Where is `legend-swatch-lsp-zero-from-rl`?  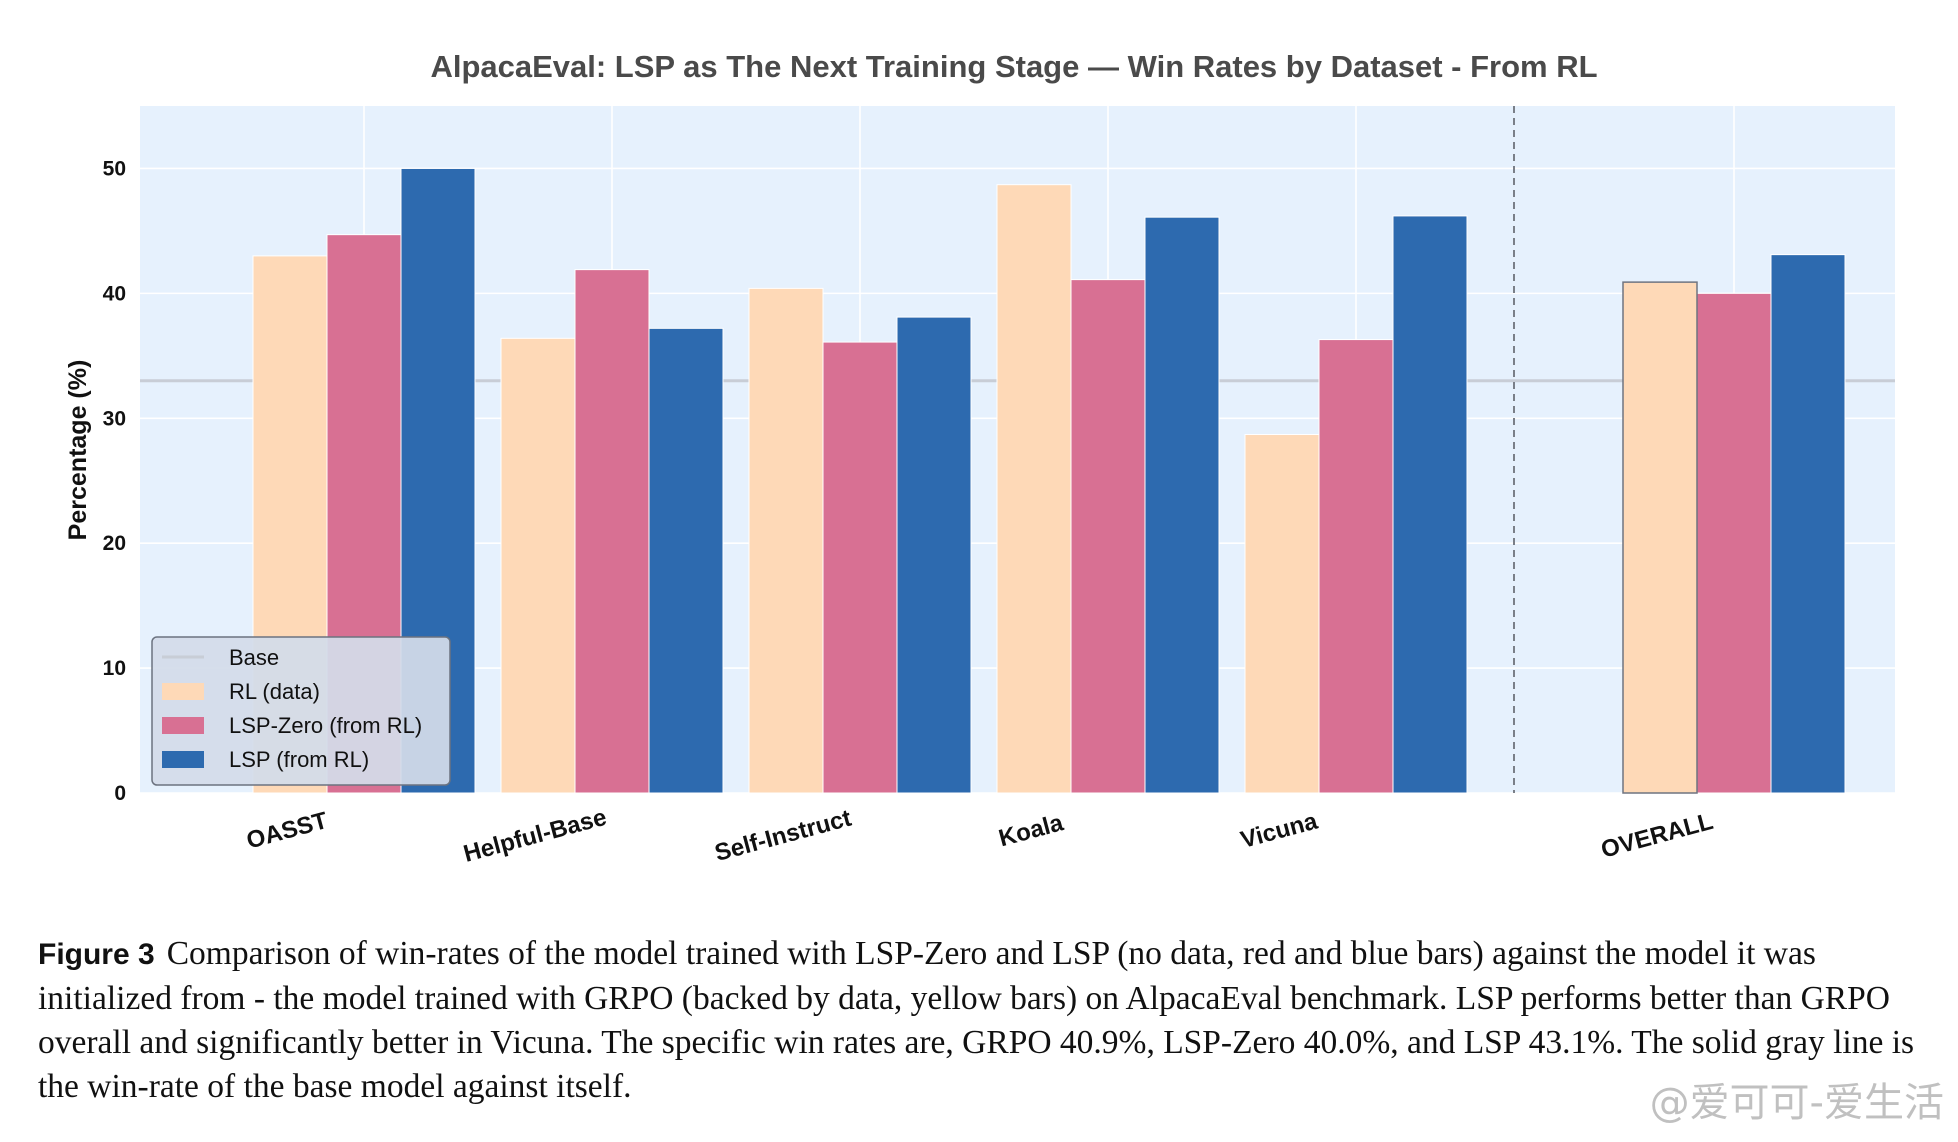 legend-swatch-lsp-zero-from-rl is located at coordinates (183, 725).